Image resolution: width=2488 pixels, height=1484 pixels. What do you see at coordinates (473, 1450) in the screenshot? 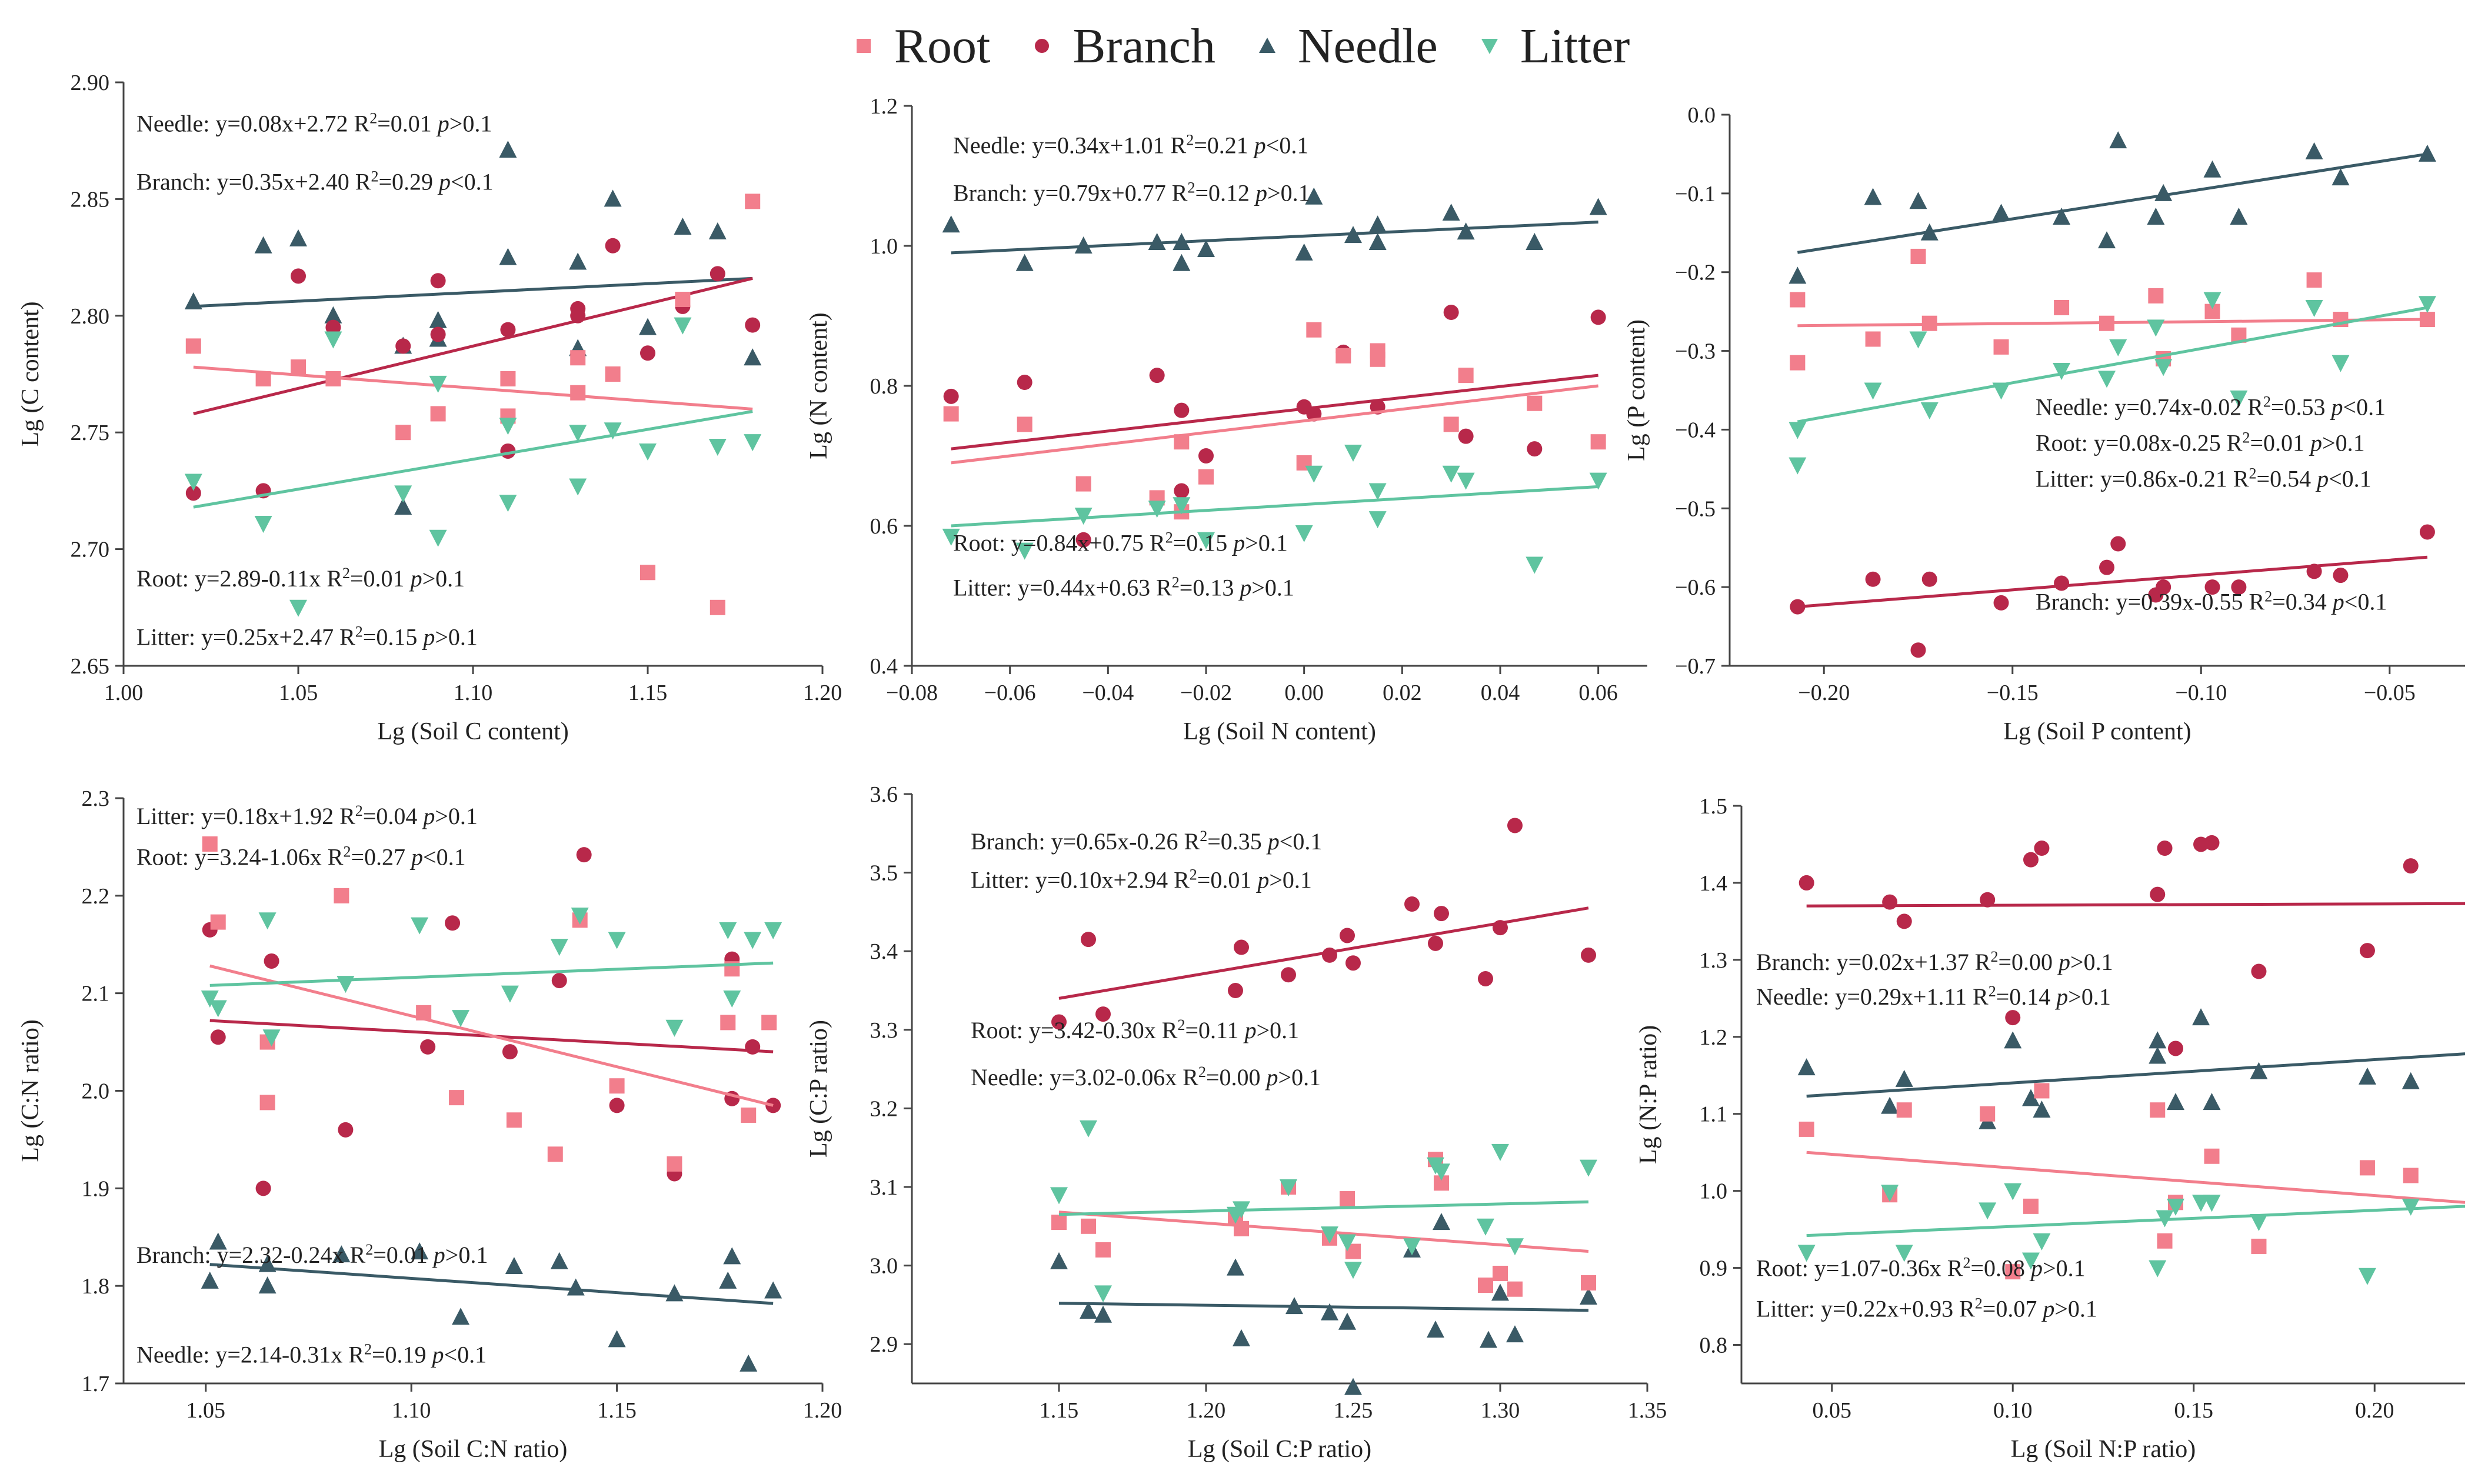
I see `x-axis-label: Lg (Soil C:N ratio)` at bounding box center [473, 1450].